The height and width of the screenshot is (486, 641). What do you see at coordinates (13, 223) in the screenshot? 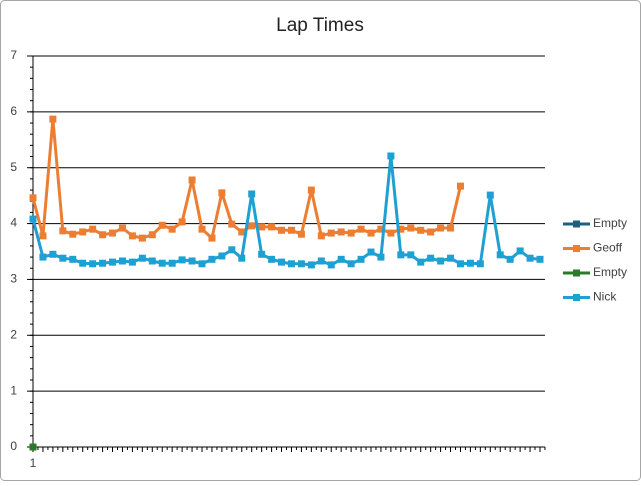
I see `y-tick-label: 4` at bounding box center [13, 223].